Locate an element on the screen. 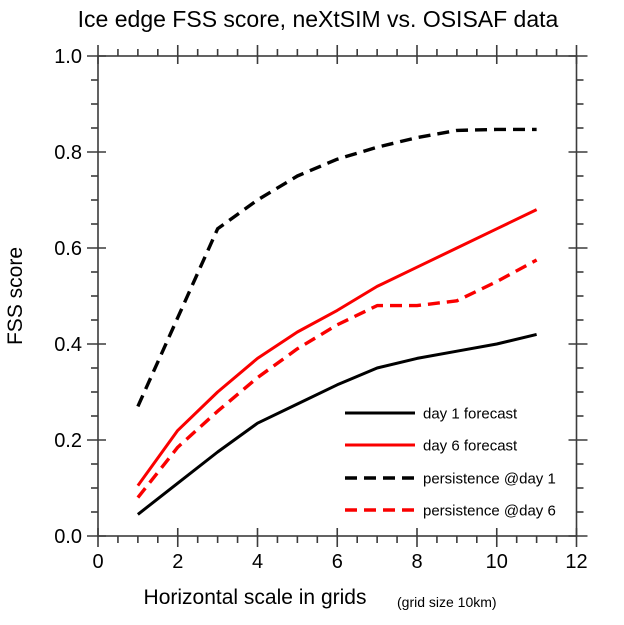 The width and height of the screenshot is (624, 625). y-tick-label: 0.6 is located at coordinates (68, 249).